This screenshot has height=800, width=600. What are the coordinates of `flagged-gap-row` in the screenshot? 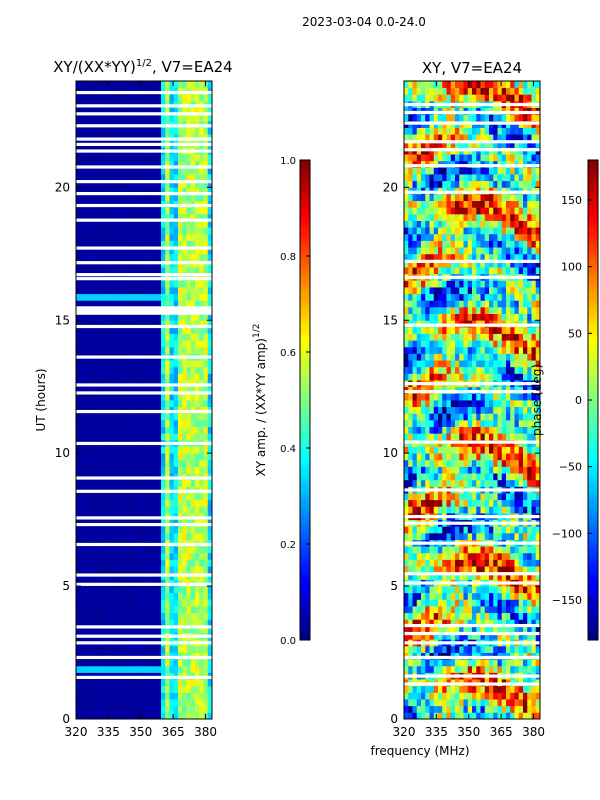 It's located at (144, 263).